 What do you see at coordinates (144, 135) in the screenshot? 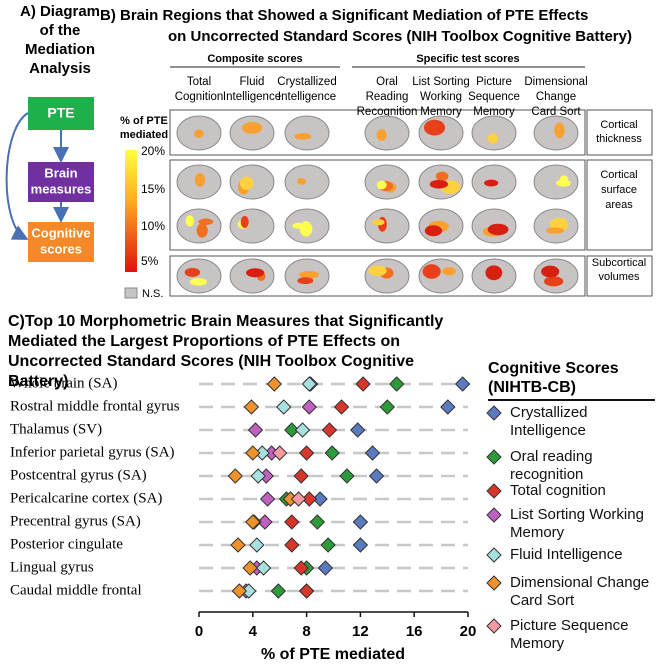
I see `colorbar-title: mediated` at bounding box center [144, 135].